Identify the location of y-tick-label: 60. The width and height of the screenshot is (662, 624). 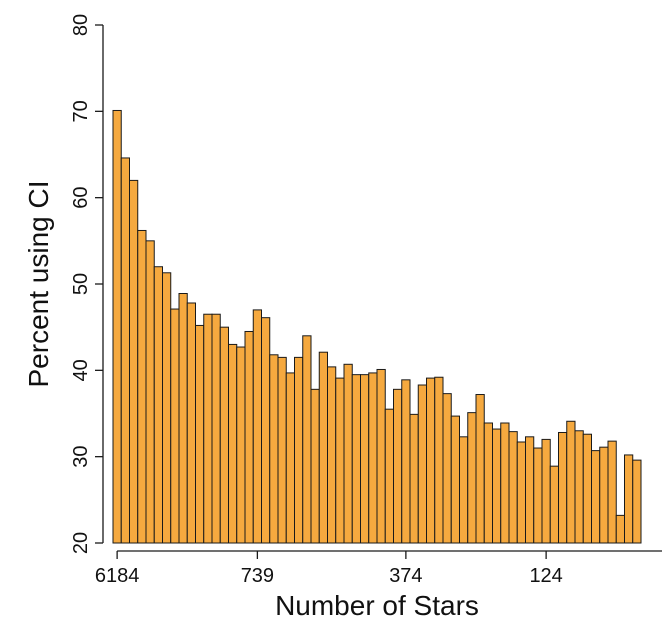
(81, 198).